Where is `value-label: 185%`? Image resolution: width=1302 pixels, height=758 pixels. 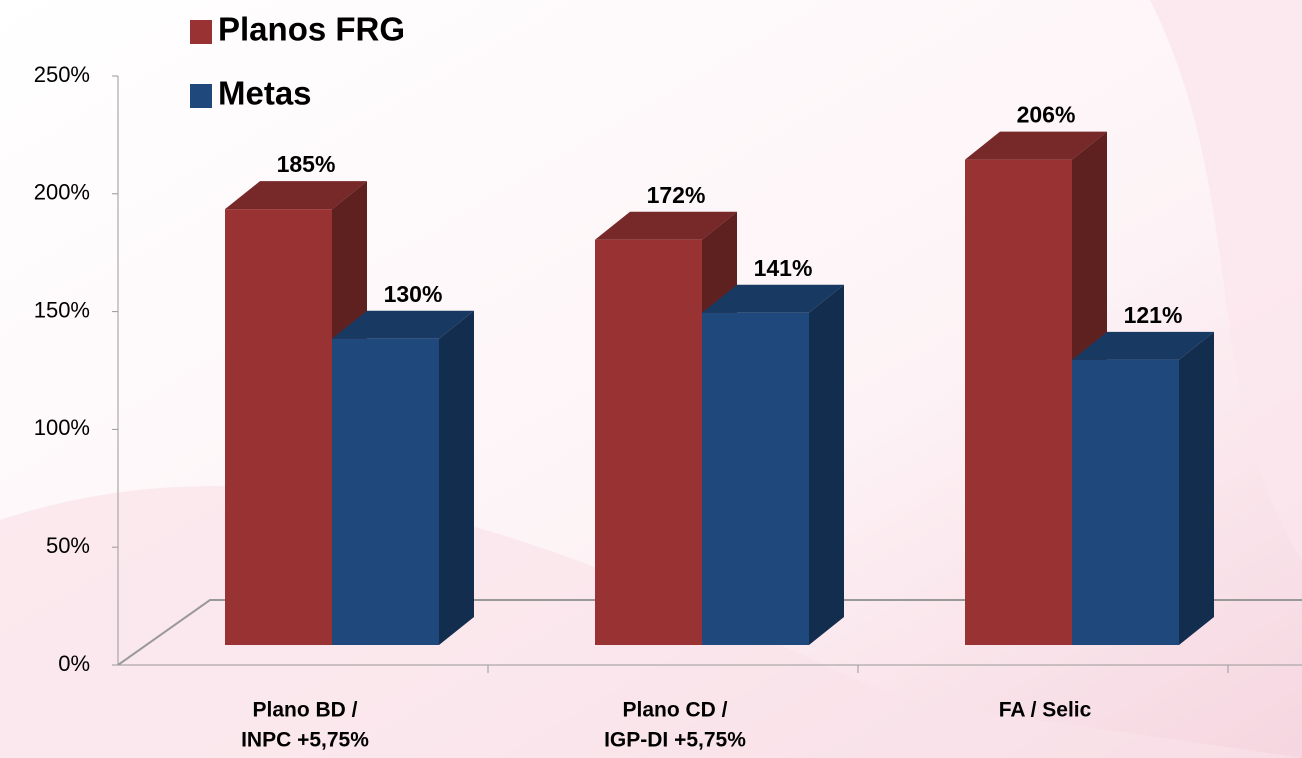
value-label: 185% is located at coordinates (306, 164).